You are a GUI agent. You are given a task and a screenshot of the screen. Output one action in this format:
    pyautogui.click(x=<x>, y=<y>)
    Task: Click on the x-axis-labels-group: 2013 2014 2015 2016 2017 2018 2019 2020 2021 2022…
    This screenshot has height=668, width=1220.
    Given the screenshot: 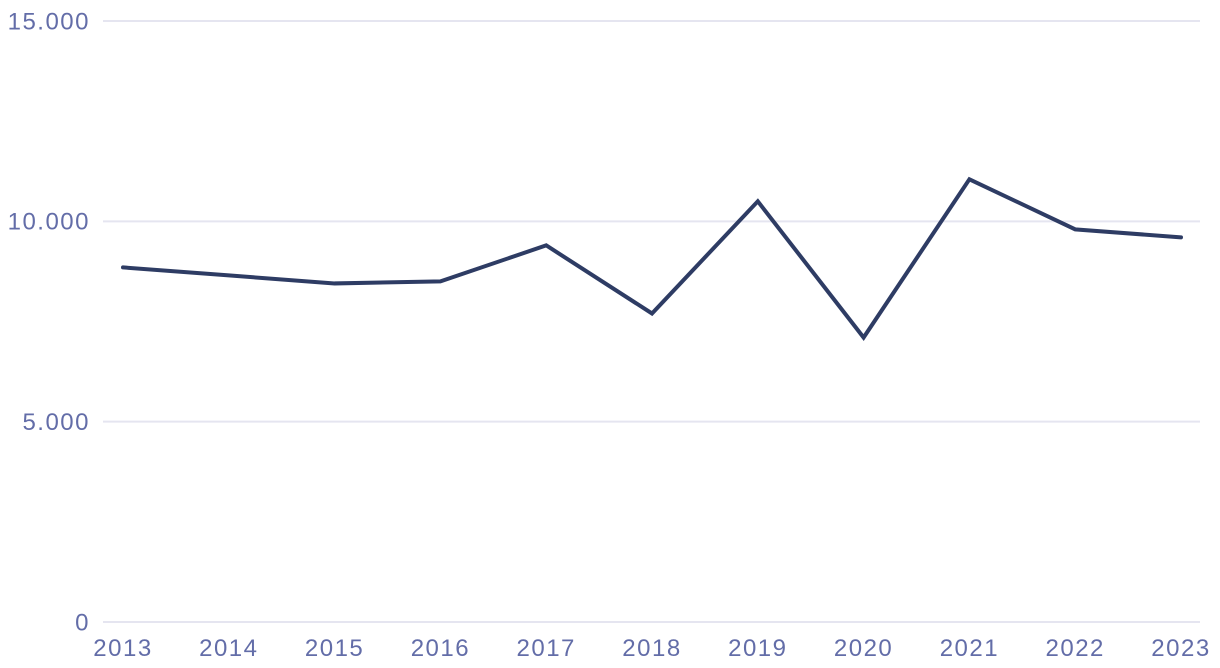 What is the action you would take?
    pyautogui.click(x=651, y=648)
    